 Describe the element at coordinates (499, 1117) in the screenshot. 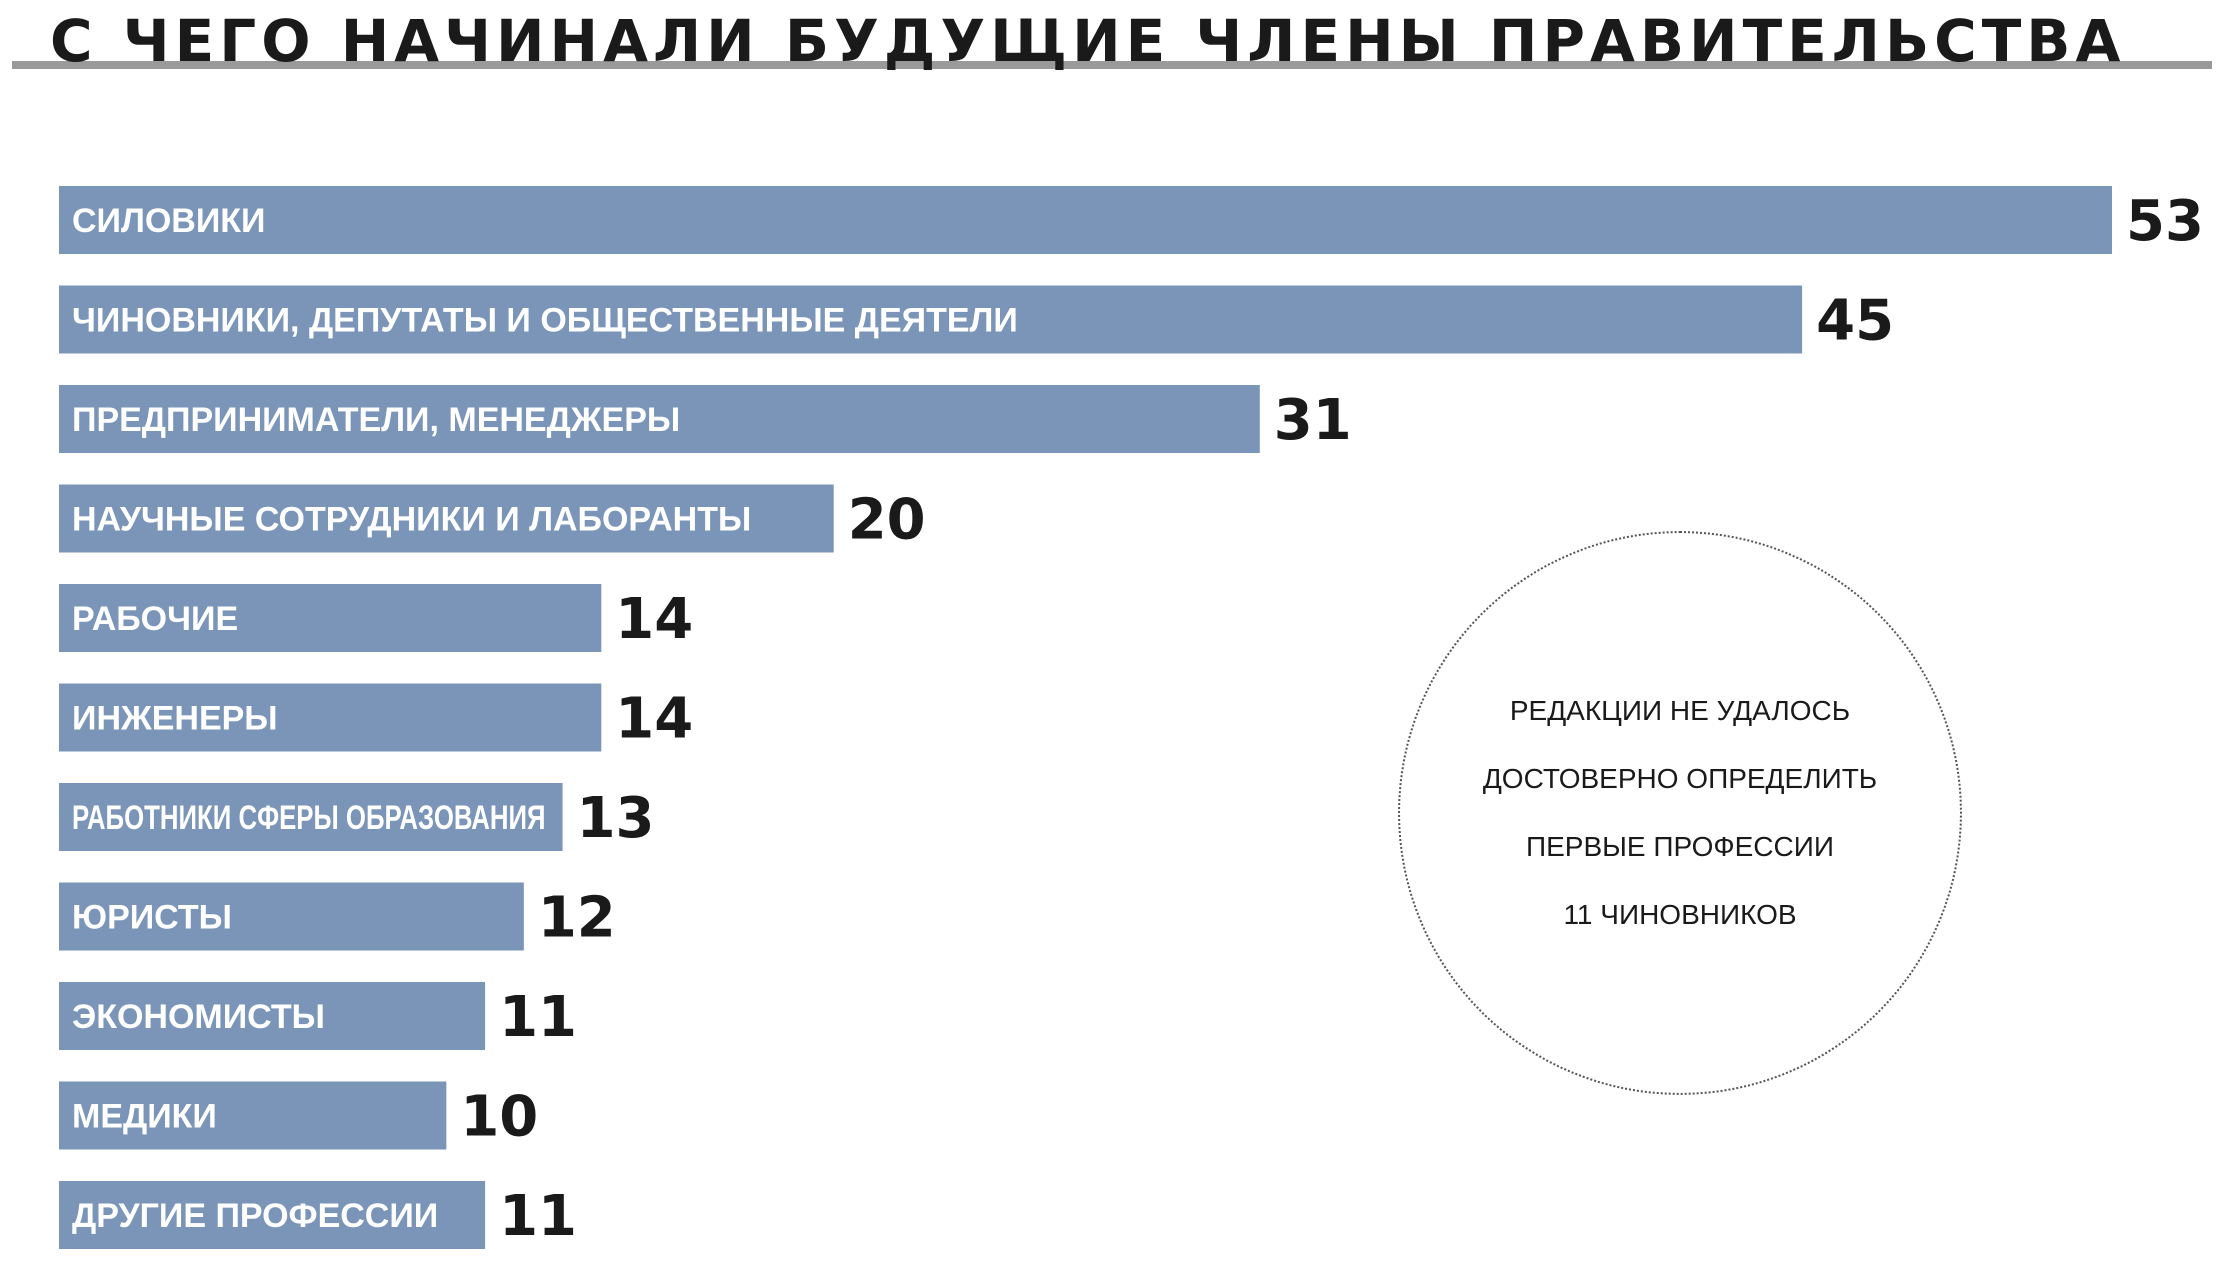

I see `bar-value-label: 10` at that location.